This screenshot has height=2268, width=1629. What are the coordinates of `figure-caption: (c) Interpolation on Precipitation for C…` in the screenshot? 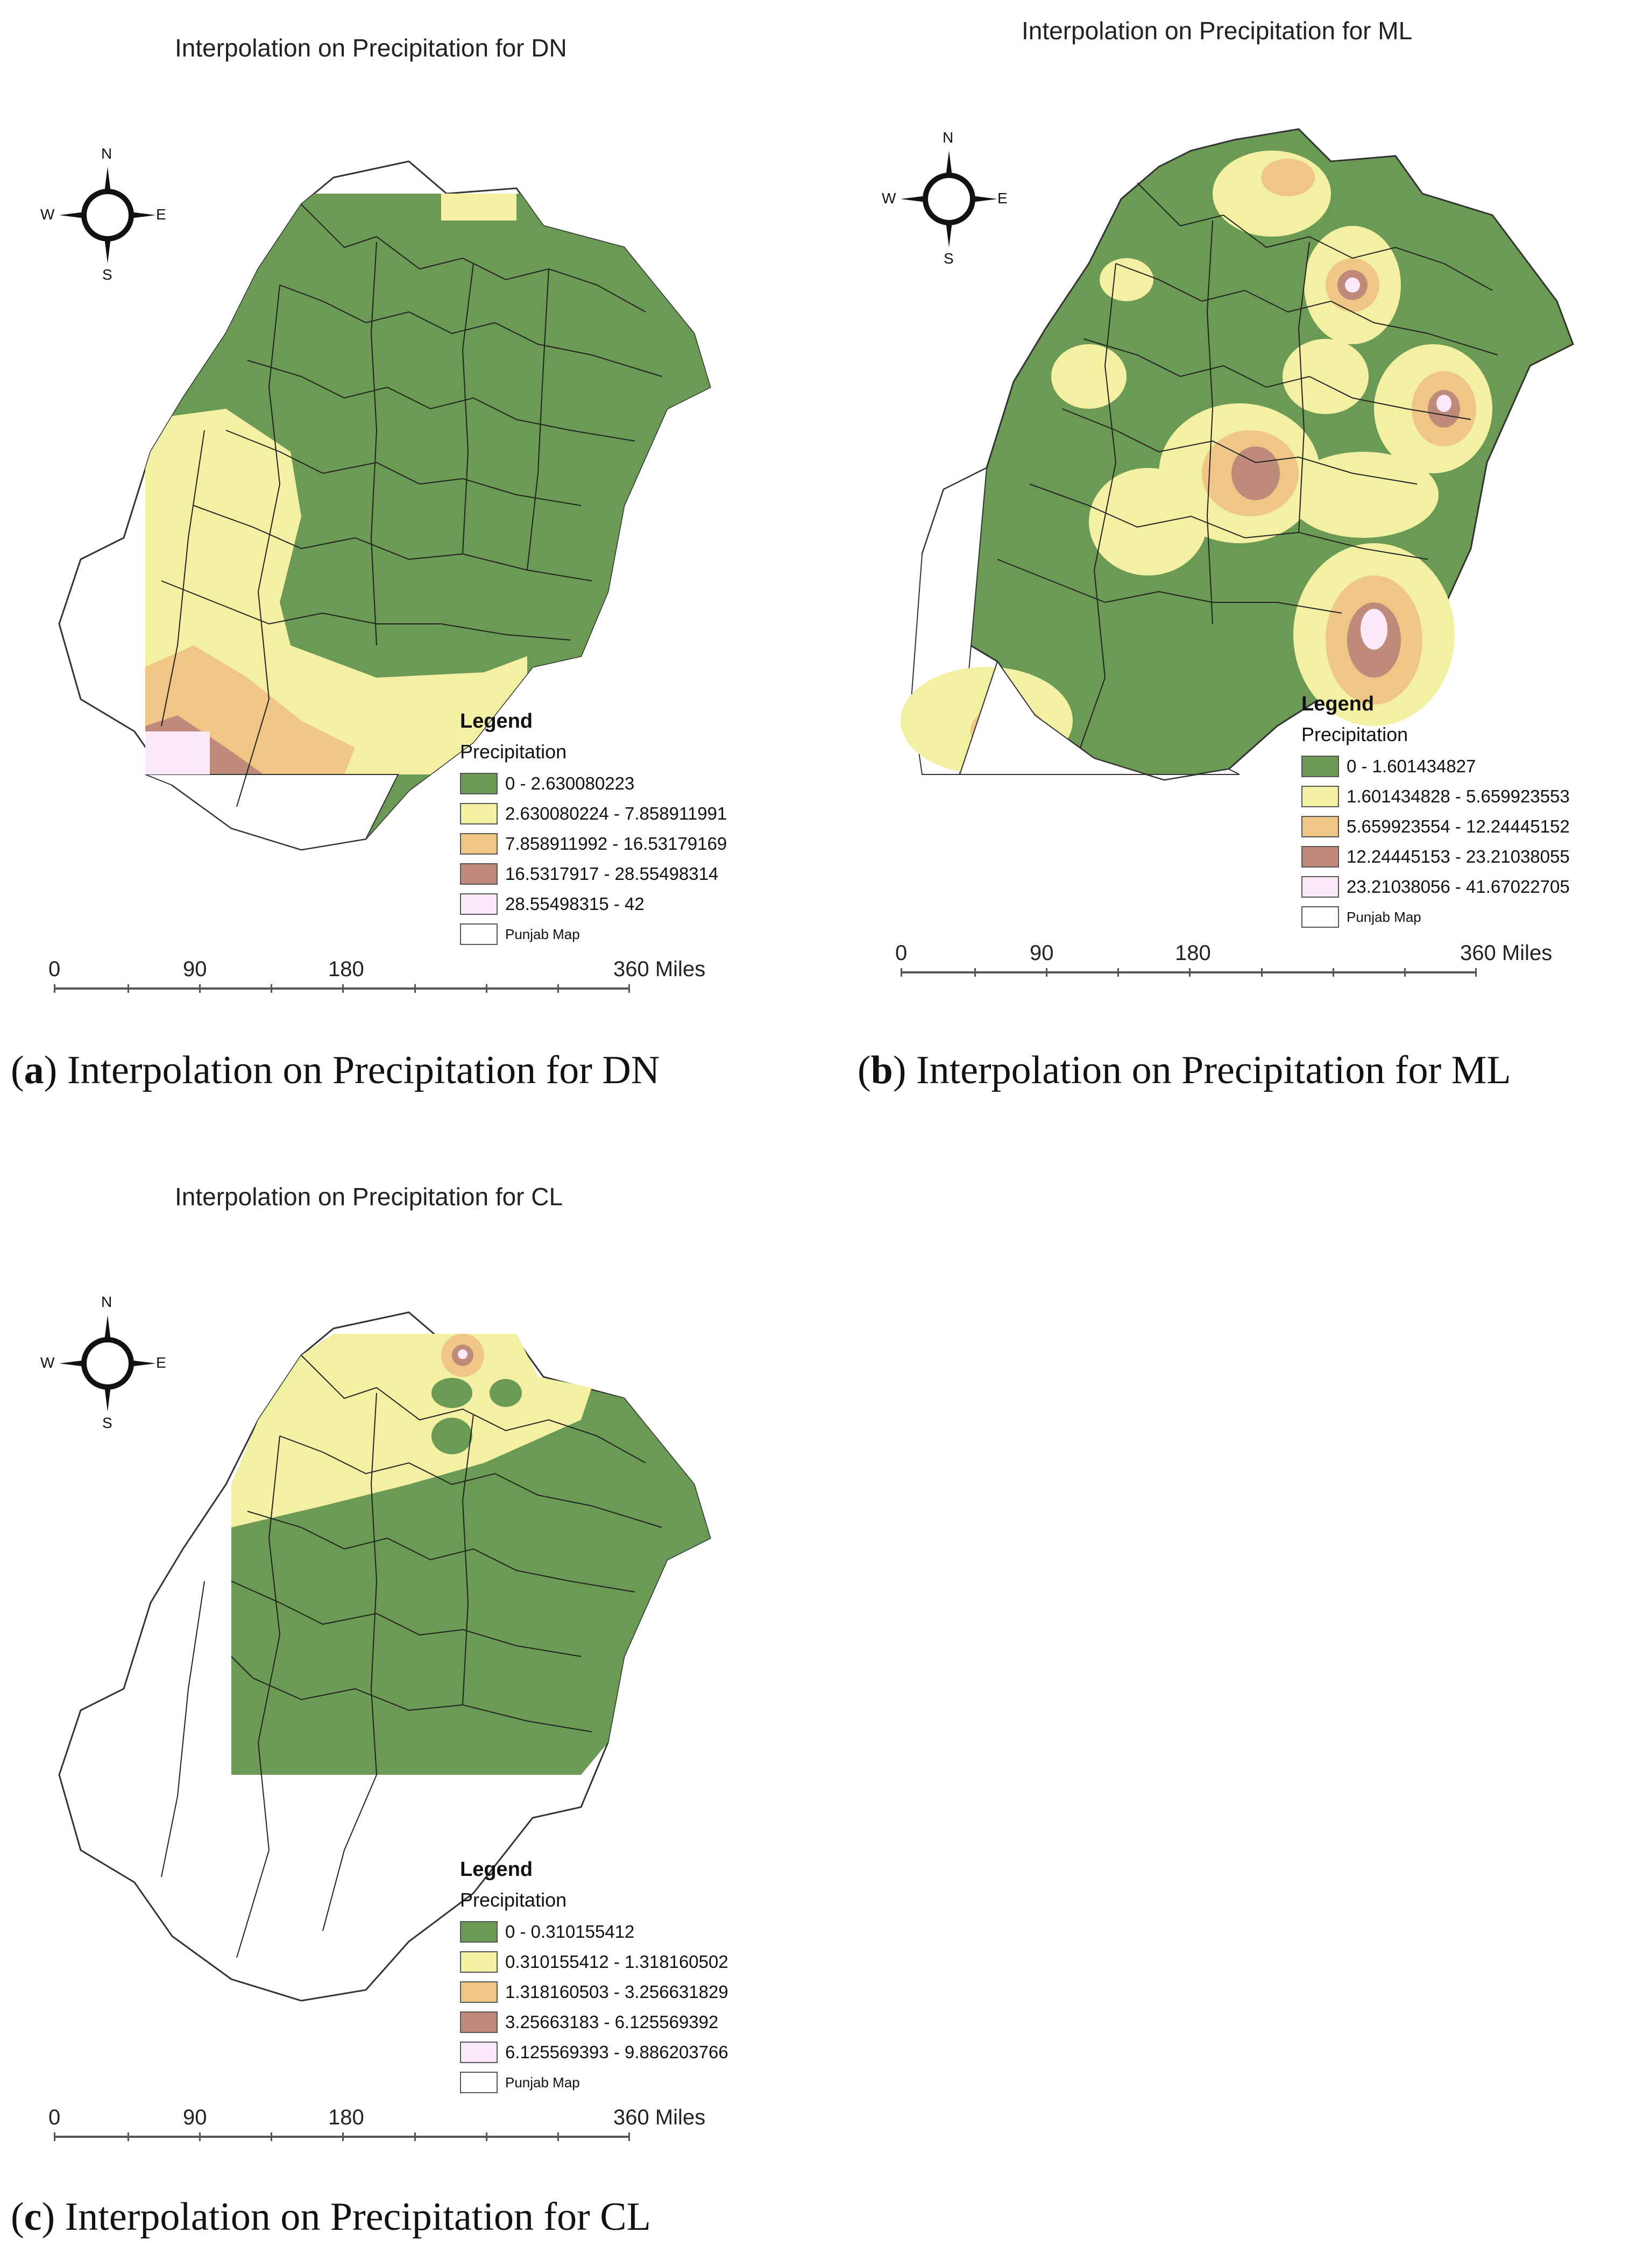 It's located at (331, 2217).